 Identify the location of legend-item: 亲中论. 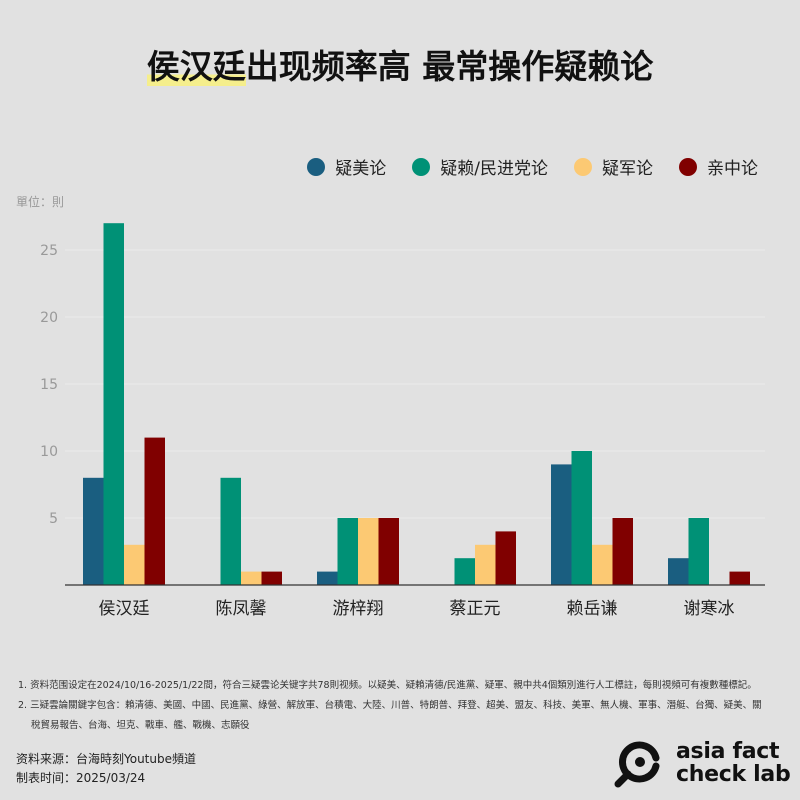
(718, 166).